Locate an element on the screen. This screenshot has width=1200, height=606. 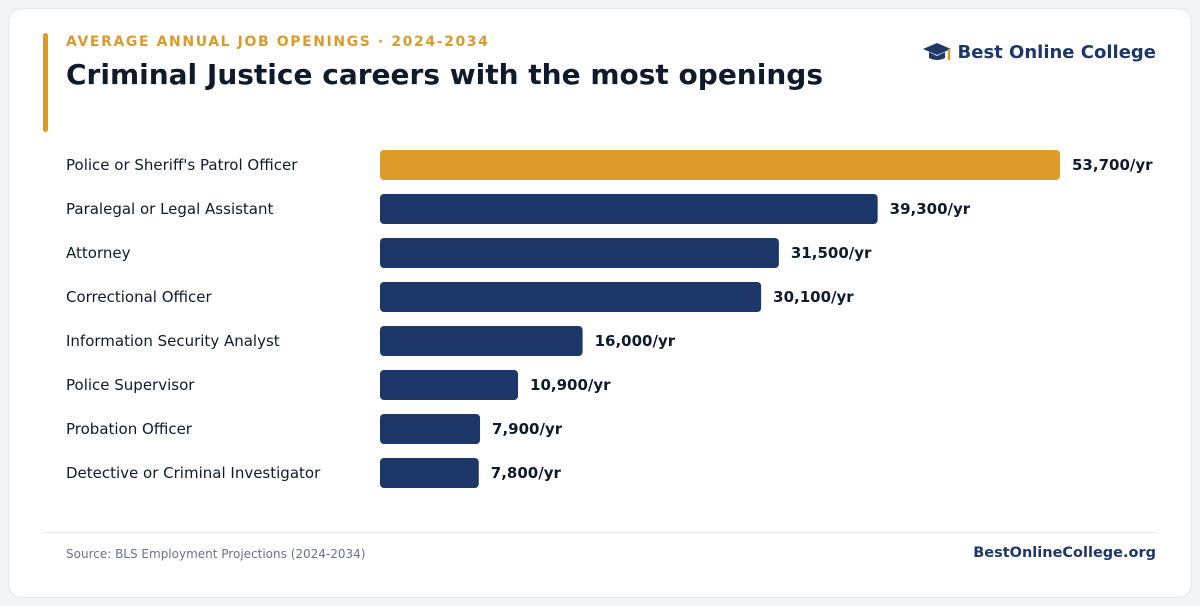
value-label: 16,000/yr is located at coordinates (635, 341).